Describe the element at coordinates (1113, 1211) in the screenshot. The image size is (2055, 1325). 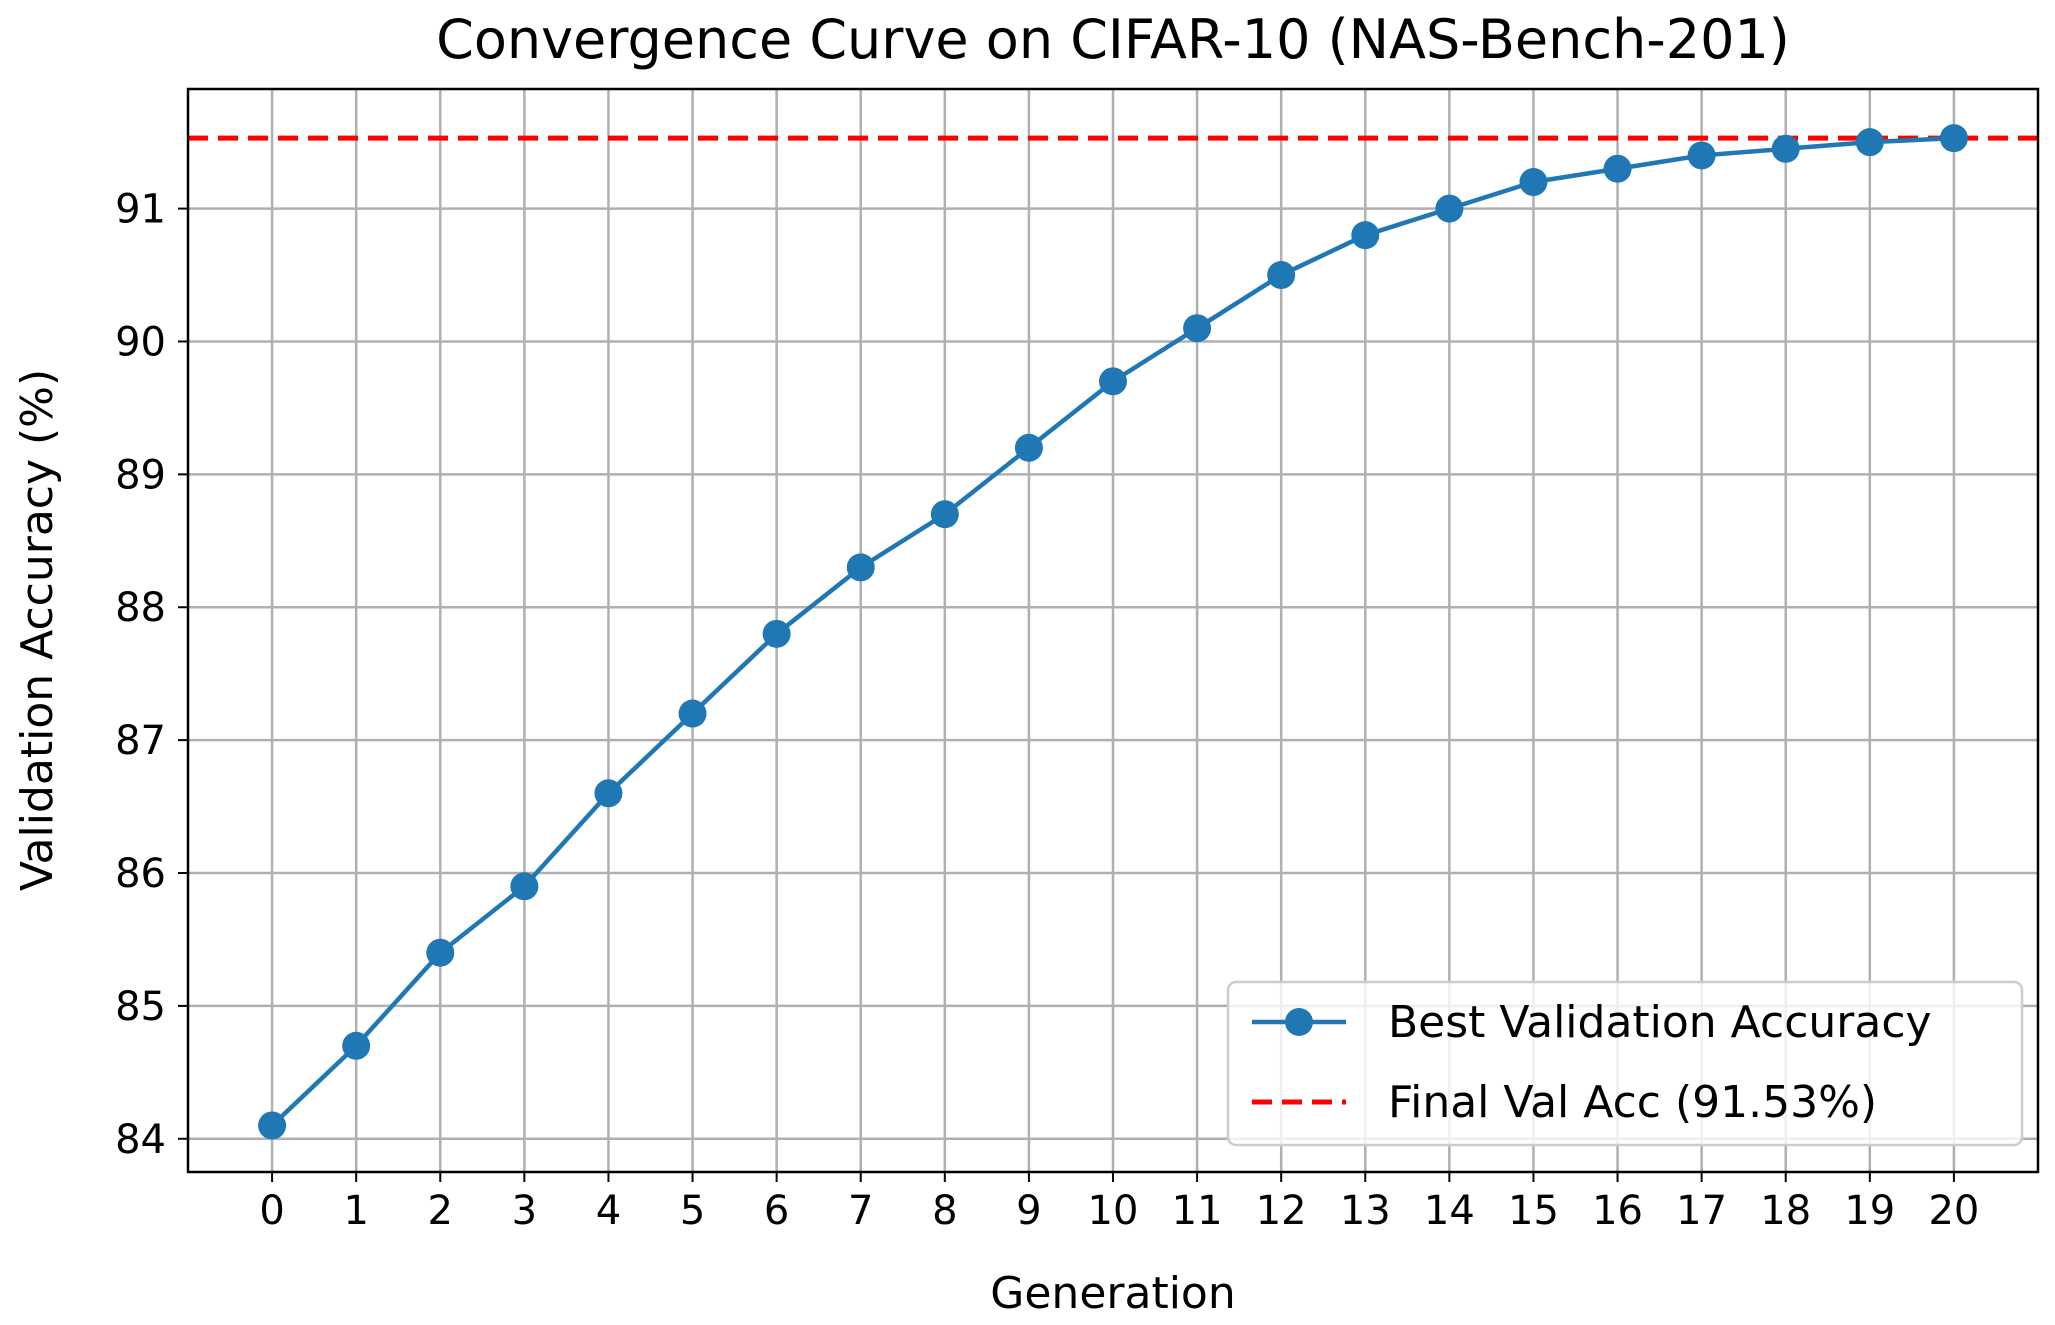
I see `x-tick-label: 10` at that location.